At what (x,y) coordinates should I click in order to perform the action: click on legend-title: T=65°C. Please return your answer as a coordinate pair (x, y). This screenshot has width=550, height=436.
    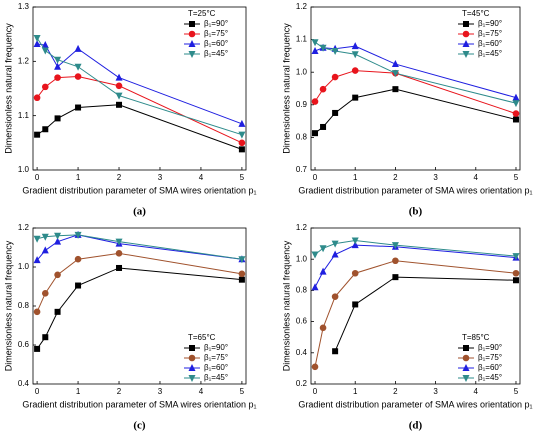
    Looking at the image, I should click on (202, 337).